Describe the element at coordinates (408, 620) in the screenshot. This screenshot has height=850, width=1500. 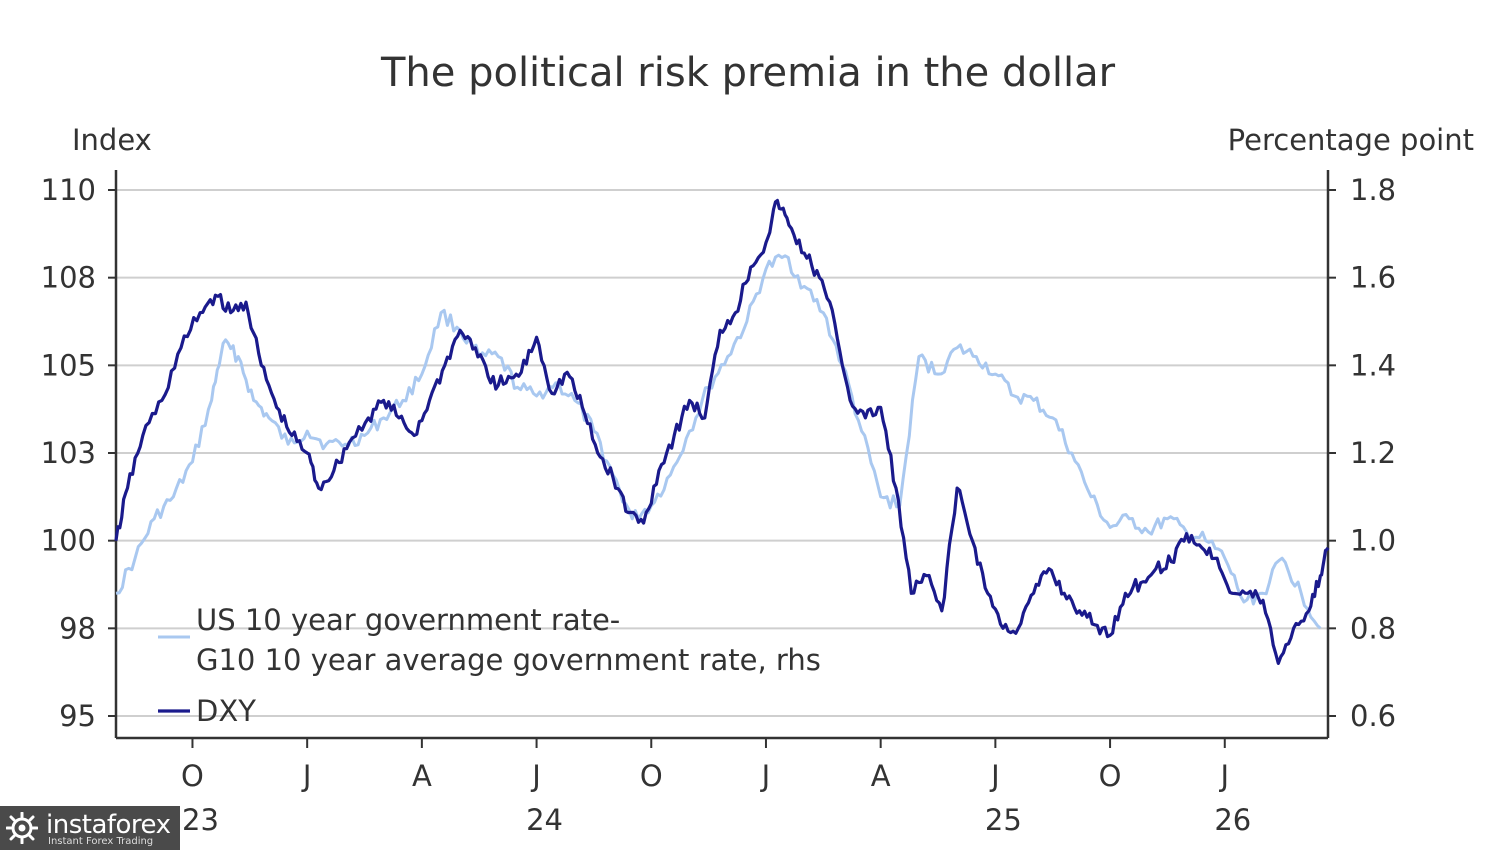
I see `legend-label-rate-spread-line1: US 10 year government rate-` at that location.